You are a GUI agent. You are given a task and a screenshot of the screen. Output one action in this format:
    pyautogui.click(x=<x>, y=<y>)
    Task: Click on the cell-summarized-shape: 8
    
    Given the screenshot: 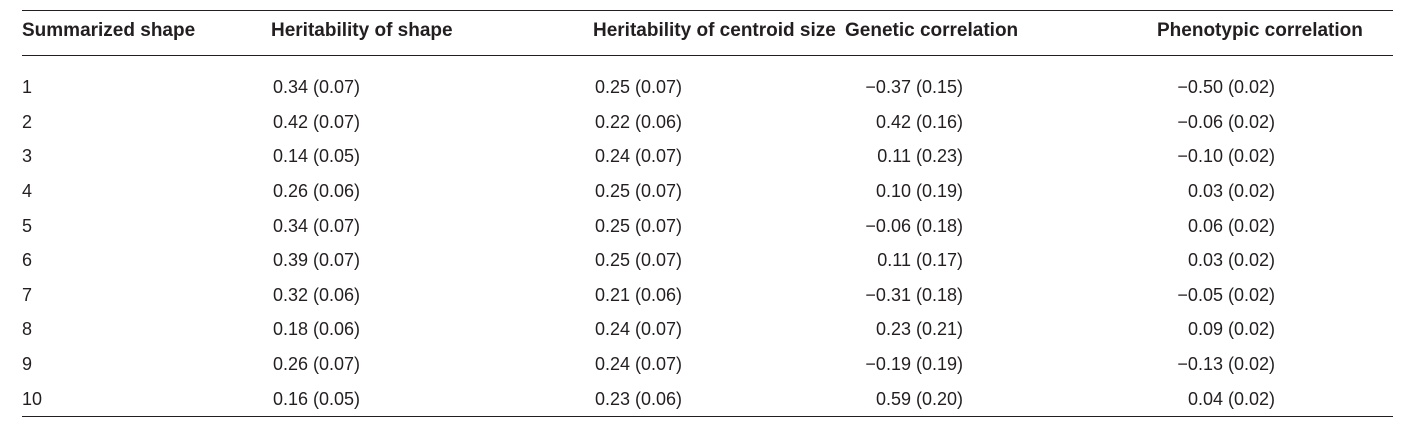 What is the action you would take?
    pyautogui.click(x=27, y=329)
    